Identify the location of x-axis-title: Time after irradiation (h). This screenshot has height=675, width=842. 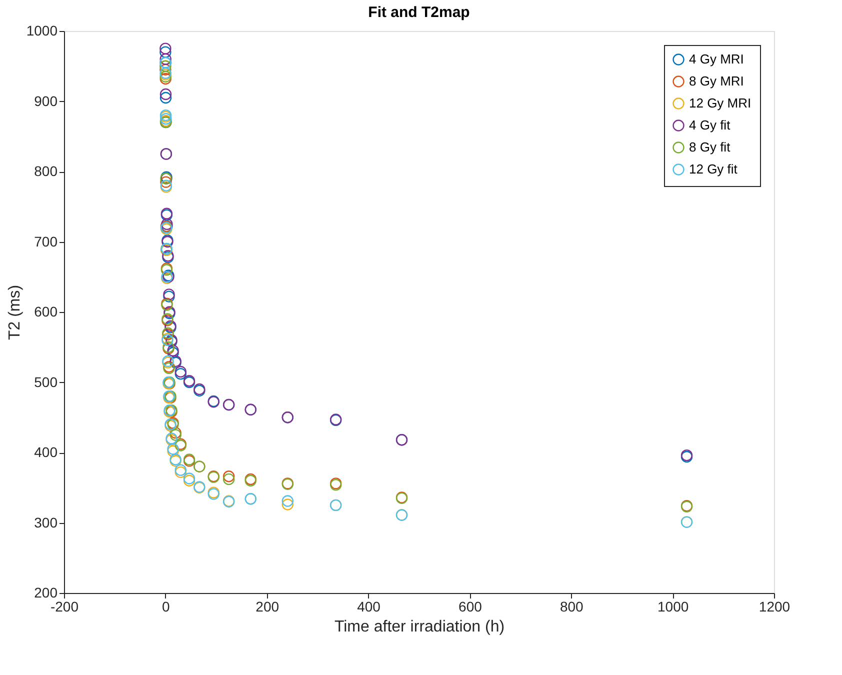
(419, 627).